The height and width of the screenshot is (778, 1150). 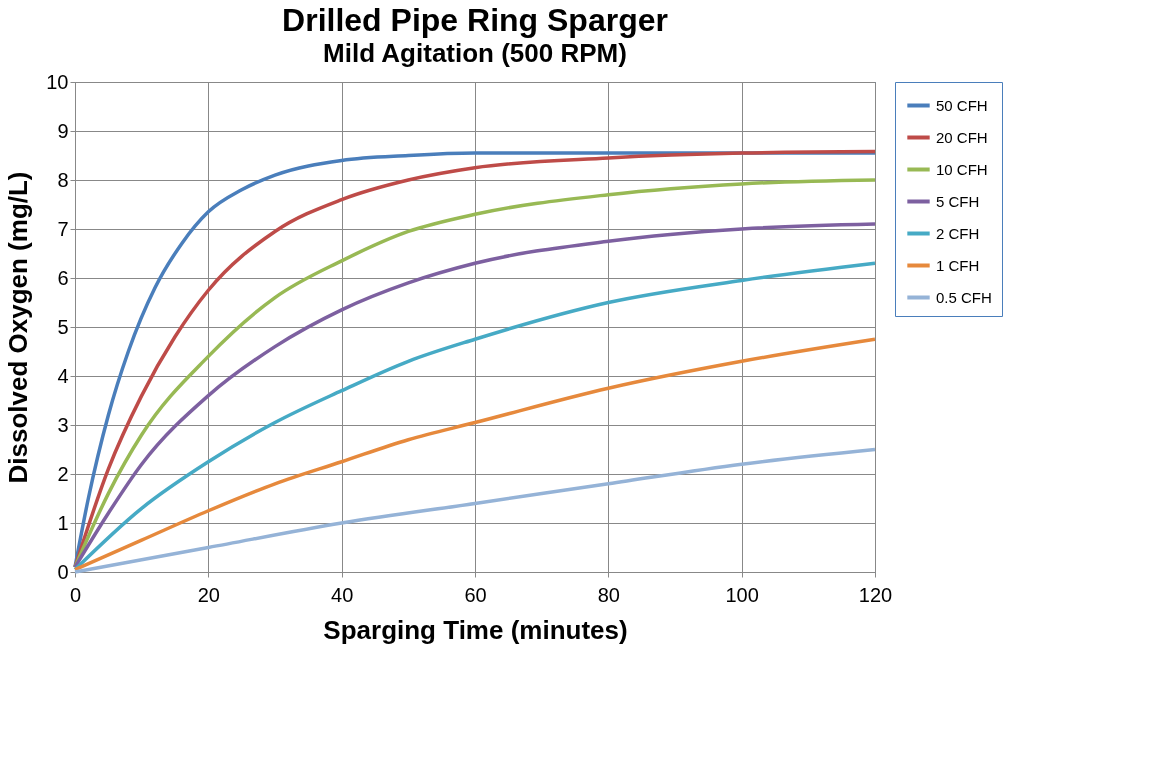 I want to click on y-tick-label: 10, so click(x=57, y=81).